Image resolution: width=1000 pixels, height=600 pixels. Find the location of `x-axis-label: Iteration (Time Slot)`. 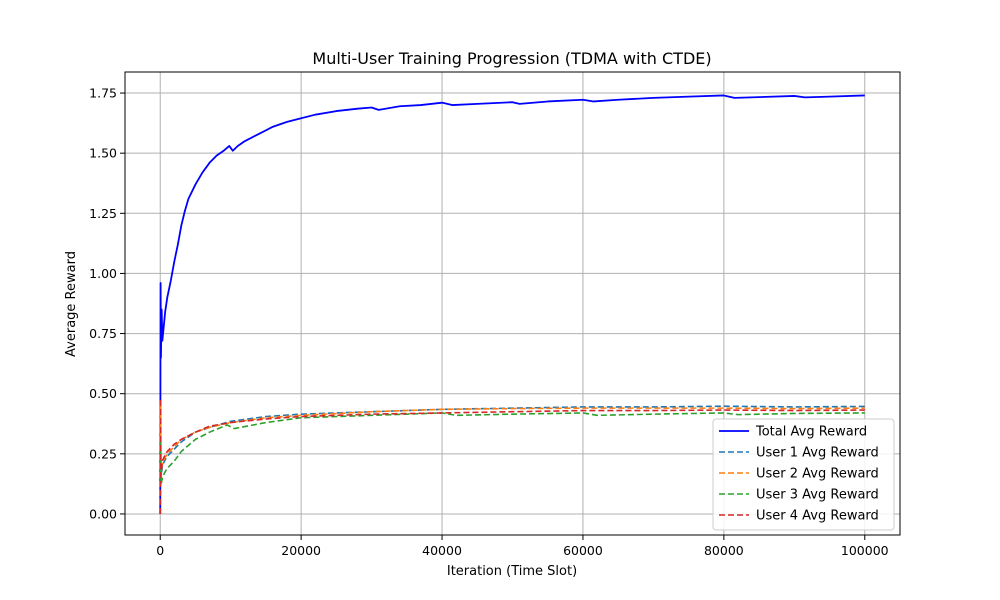

x-axis-label: Iteration (Time Slot) is located at coordinates (512, 571).